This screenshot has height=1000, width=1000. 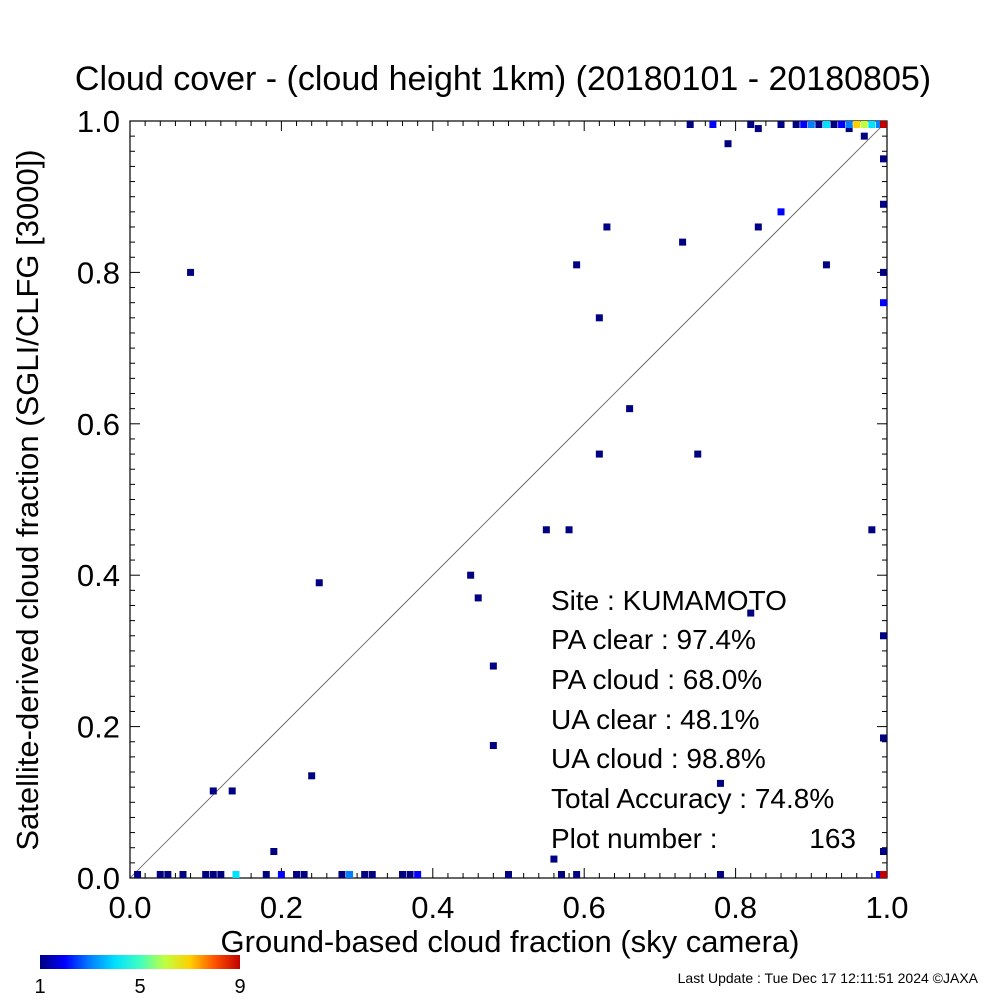 I want to click on stat-total-accuracy: Total Accuracy : 74.8%, so click(x=692, y=798).